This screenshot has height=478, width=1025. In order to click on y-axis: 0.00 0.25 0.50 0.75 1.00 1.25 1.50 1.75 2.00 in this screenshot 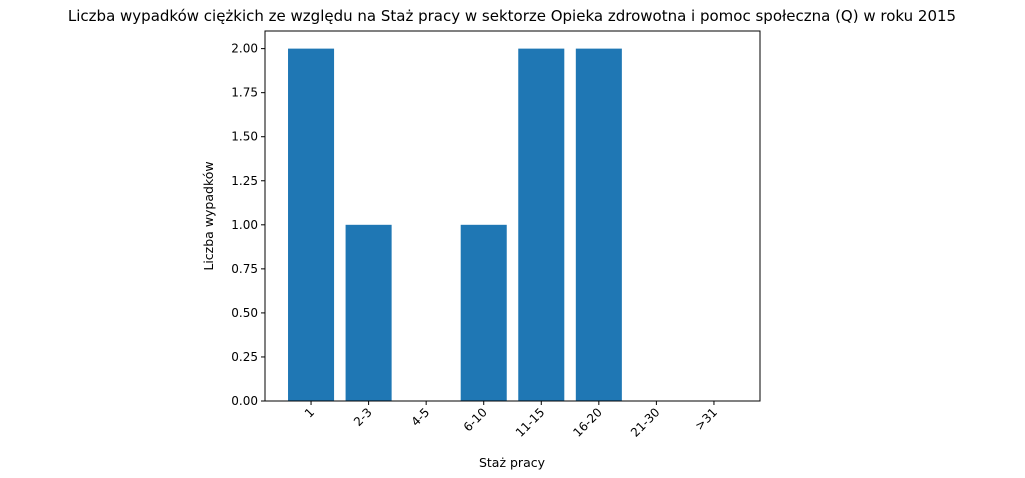, I will do `click(248, 225)`.